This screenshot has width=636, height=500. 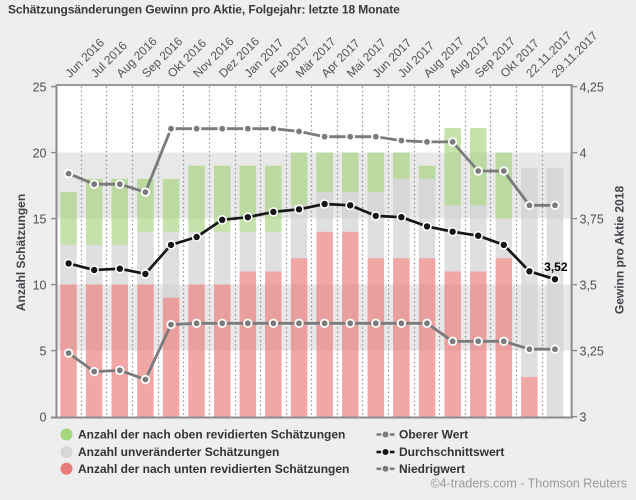 What do you see at coordinates (528, 484) in the screenshot?
I see `svg-text:©4-traders.com - Thomson Reute: ©4-traders.com - Thomson Reuters` at bounding box center [528, 484].